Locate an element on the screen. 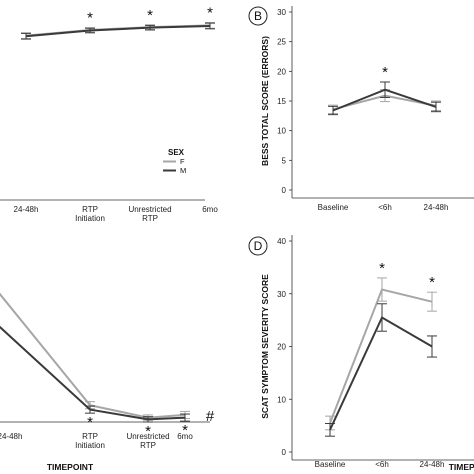 This screenshot has width=474, height=474. panel-letter: B is located at coordinates (258, 16).